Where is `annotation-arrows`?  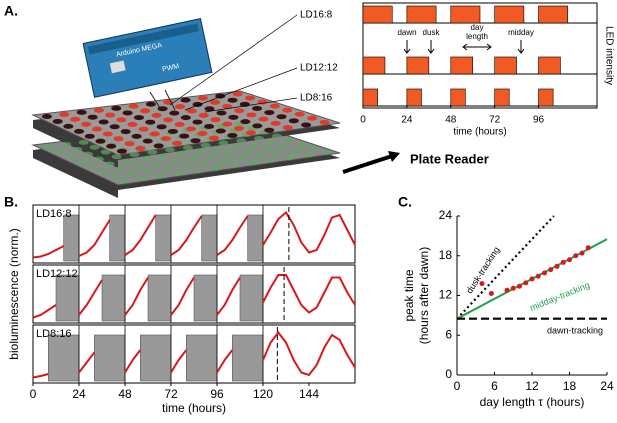
annotation-arrows is located at coordinates (464, 47).